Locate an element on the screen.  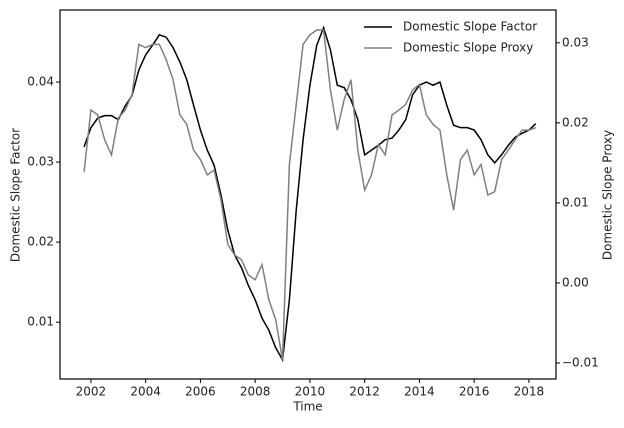
x-tick-label: 2004 is located at coordinates (145, 392).